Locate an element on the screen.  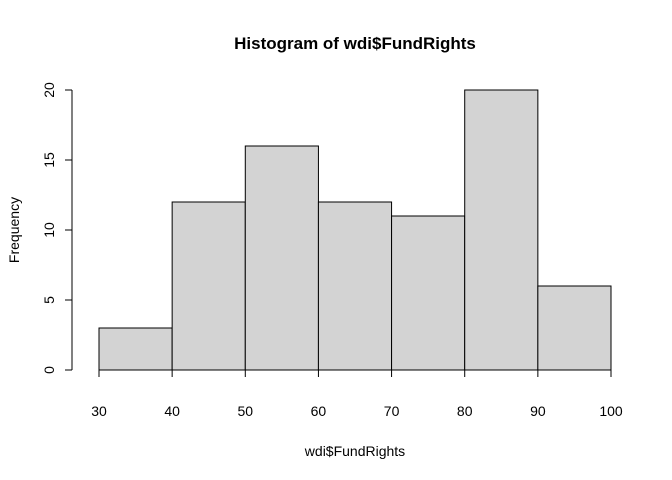
x-axis: 30 40 50 60 70 80 90 100 is located at coordinates (357, 394).